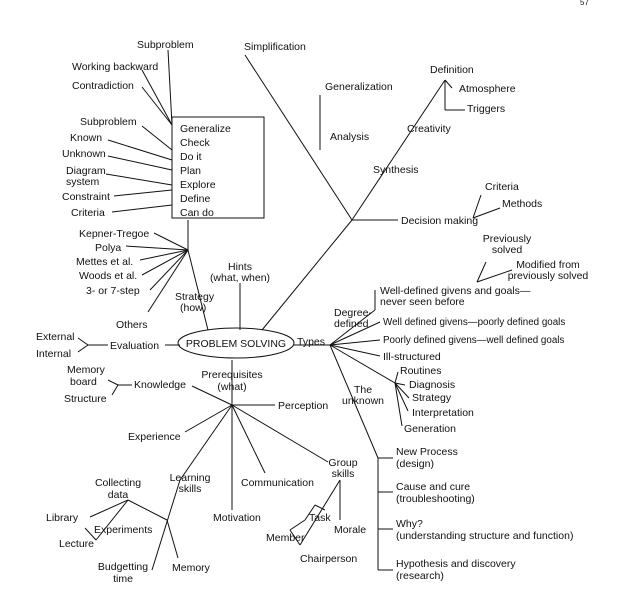  What do you see at coordinates (108, 248) in the screenshot?
I see `node-polya: Polya` at bounding box center [108, 248].